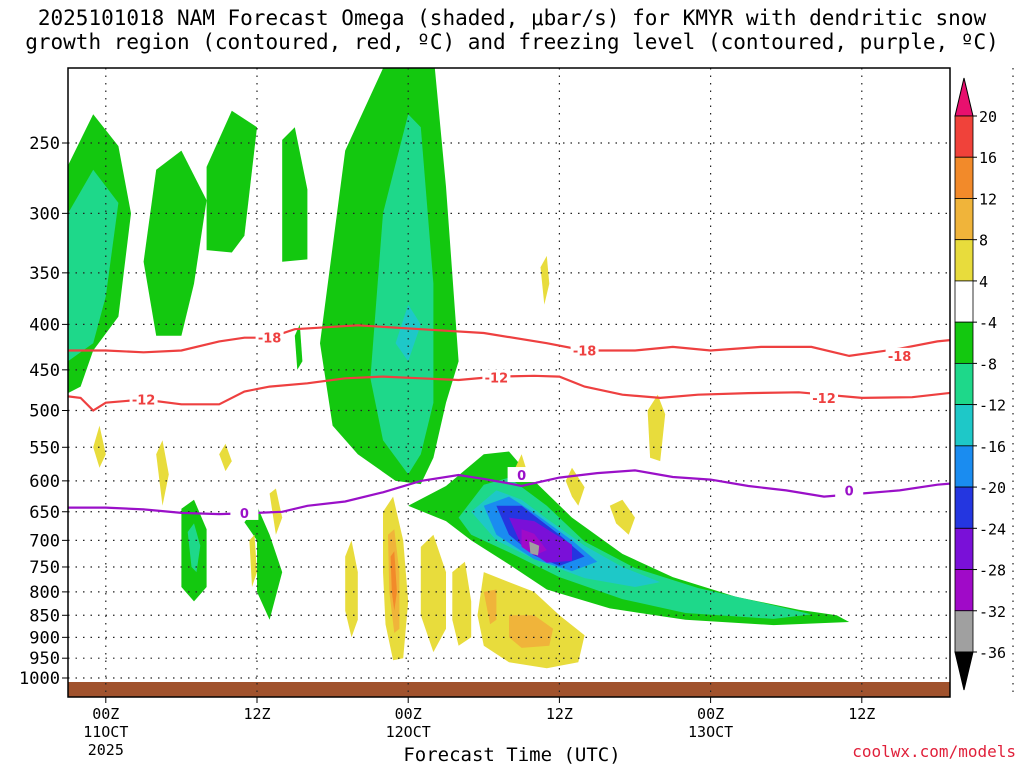 The image size is (1024, 768). I want to click on colorbar-label-11: -28, so click(992, 571).